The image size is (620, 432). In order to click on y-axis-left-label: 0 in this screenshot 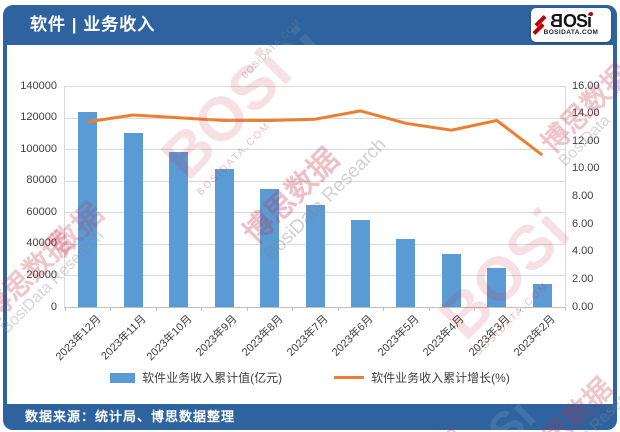, I will do `click(53, 306)`.